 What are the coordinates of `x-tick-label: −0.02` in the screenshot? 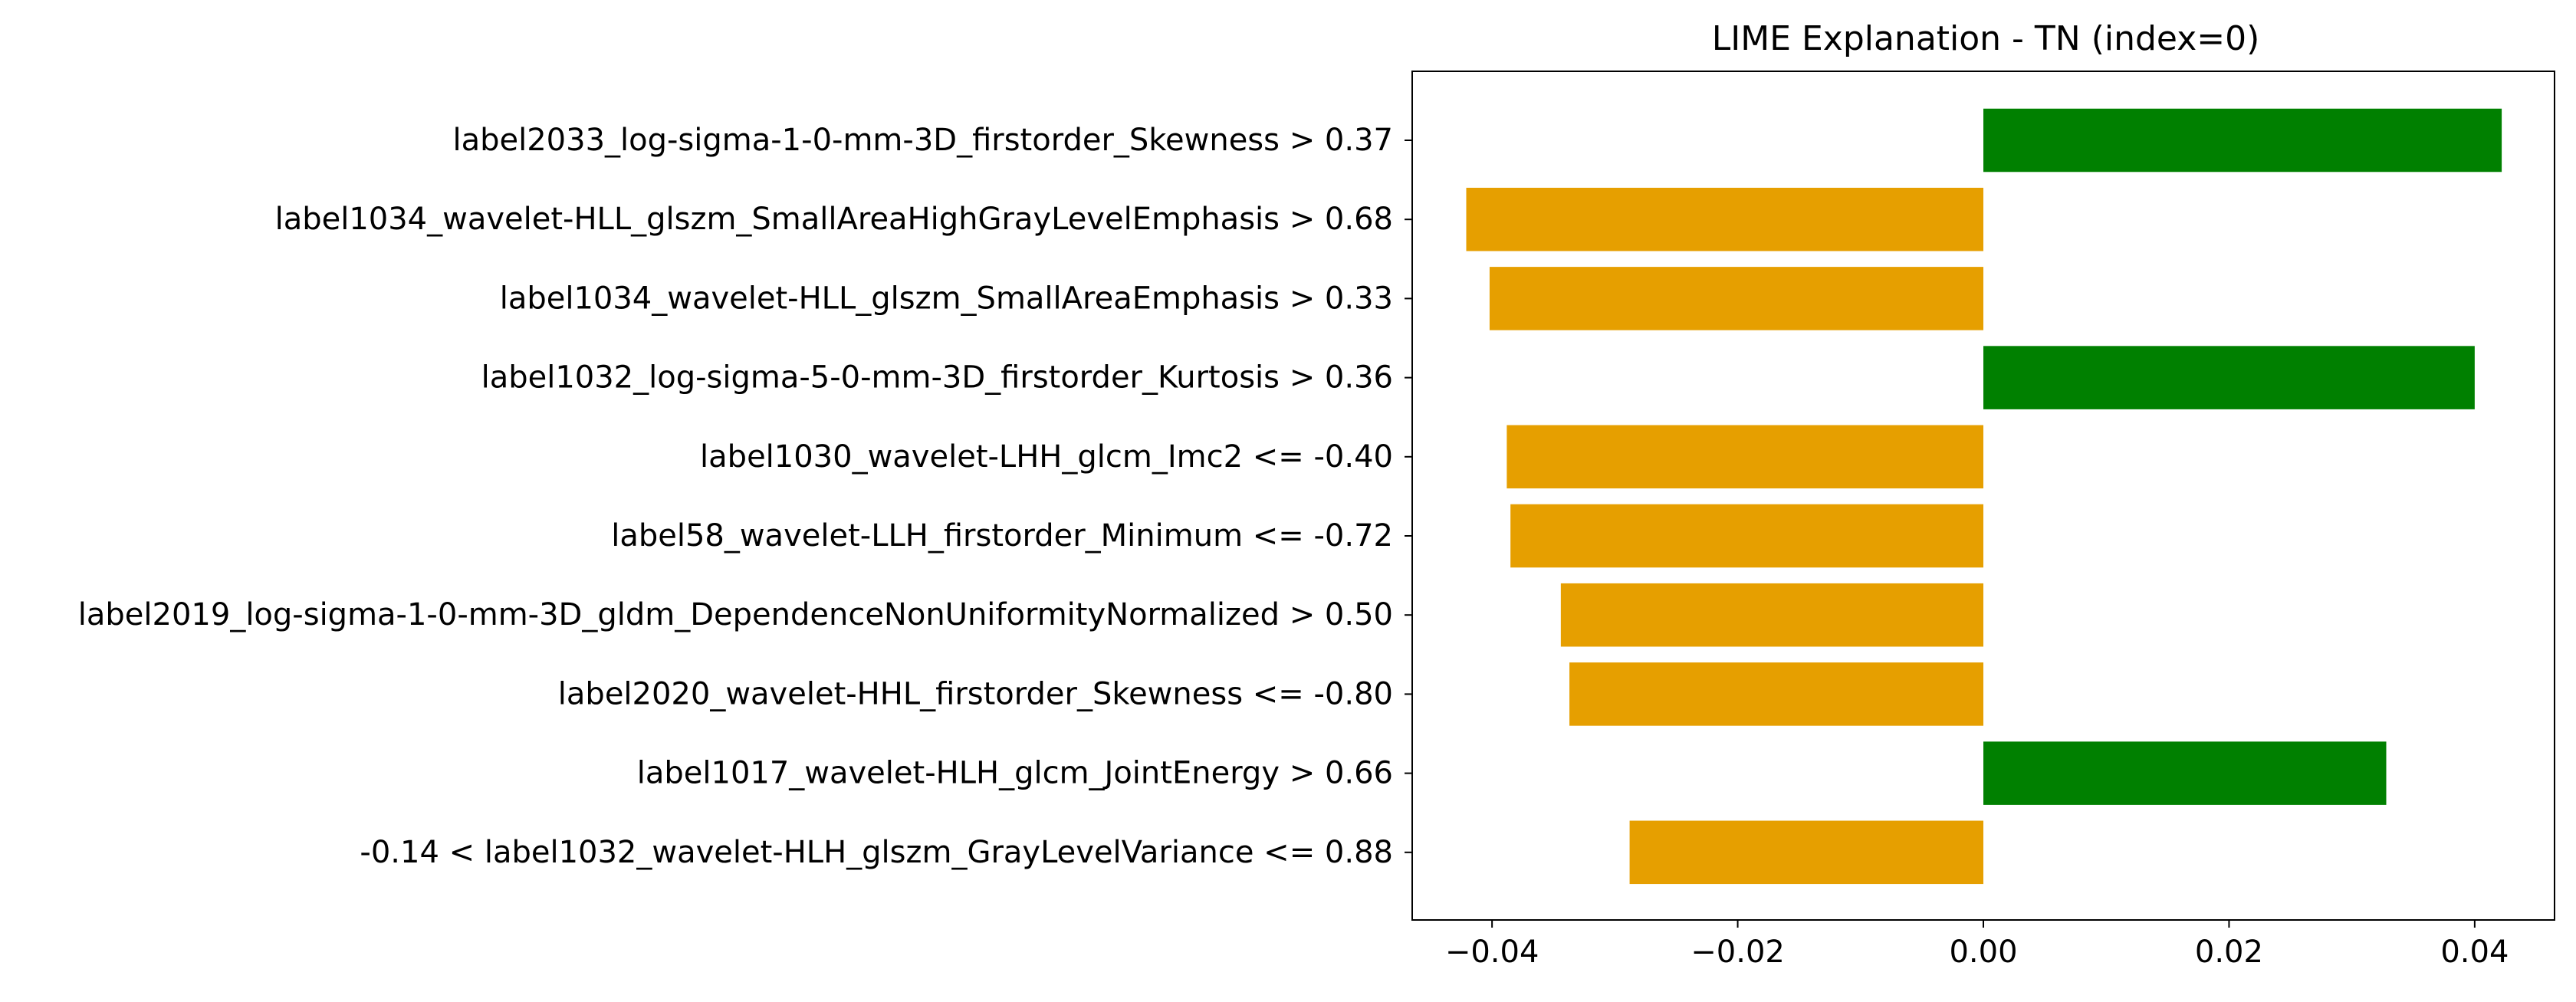 It's located at (1738, 952).